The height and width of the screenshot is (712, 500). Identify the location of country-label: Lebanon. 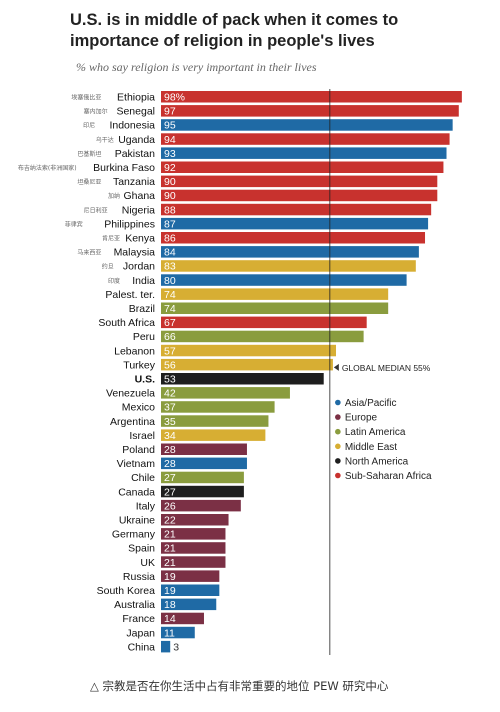
(134, 351).